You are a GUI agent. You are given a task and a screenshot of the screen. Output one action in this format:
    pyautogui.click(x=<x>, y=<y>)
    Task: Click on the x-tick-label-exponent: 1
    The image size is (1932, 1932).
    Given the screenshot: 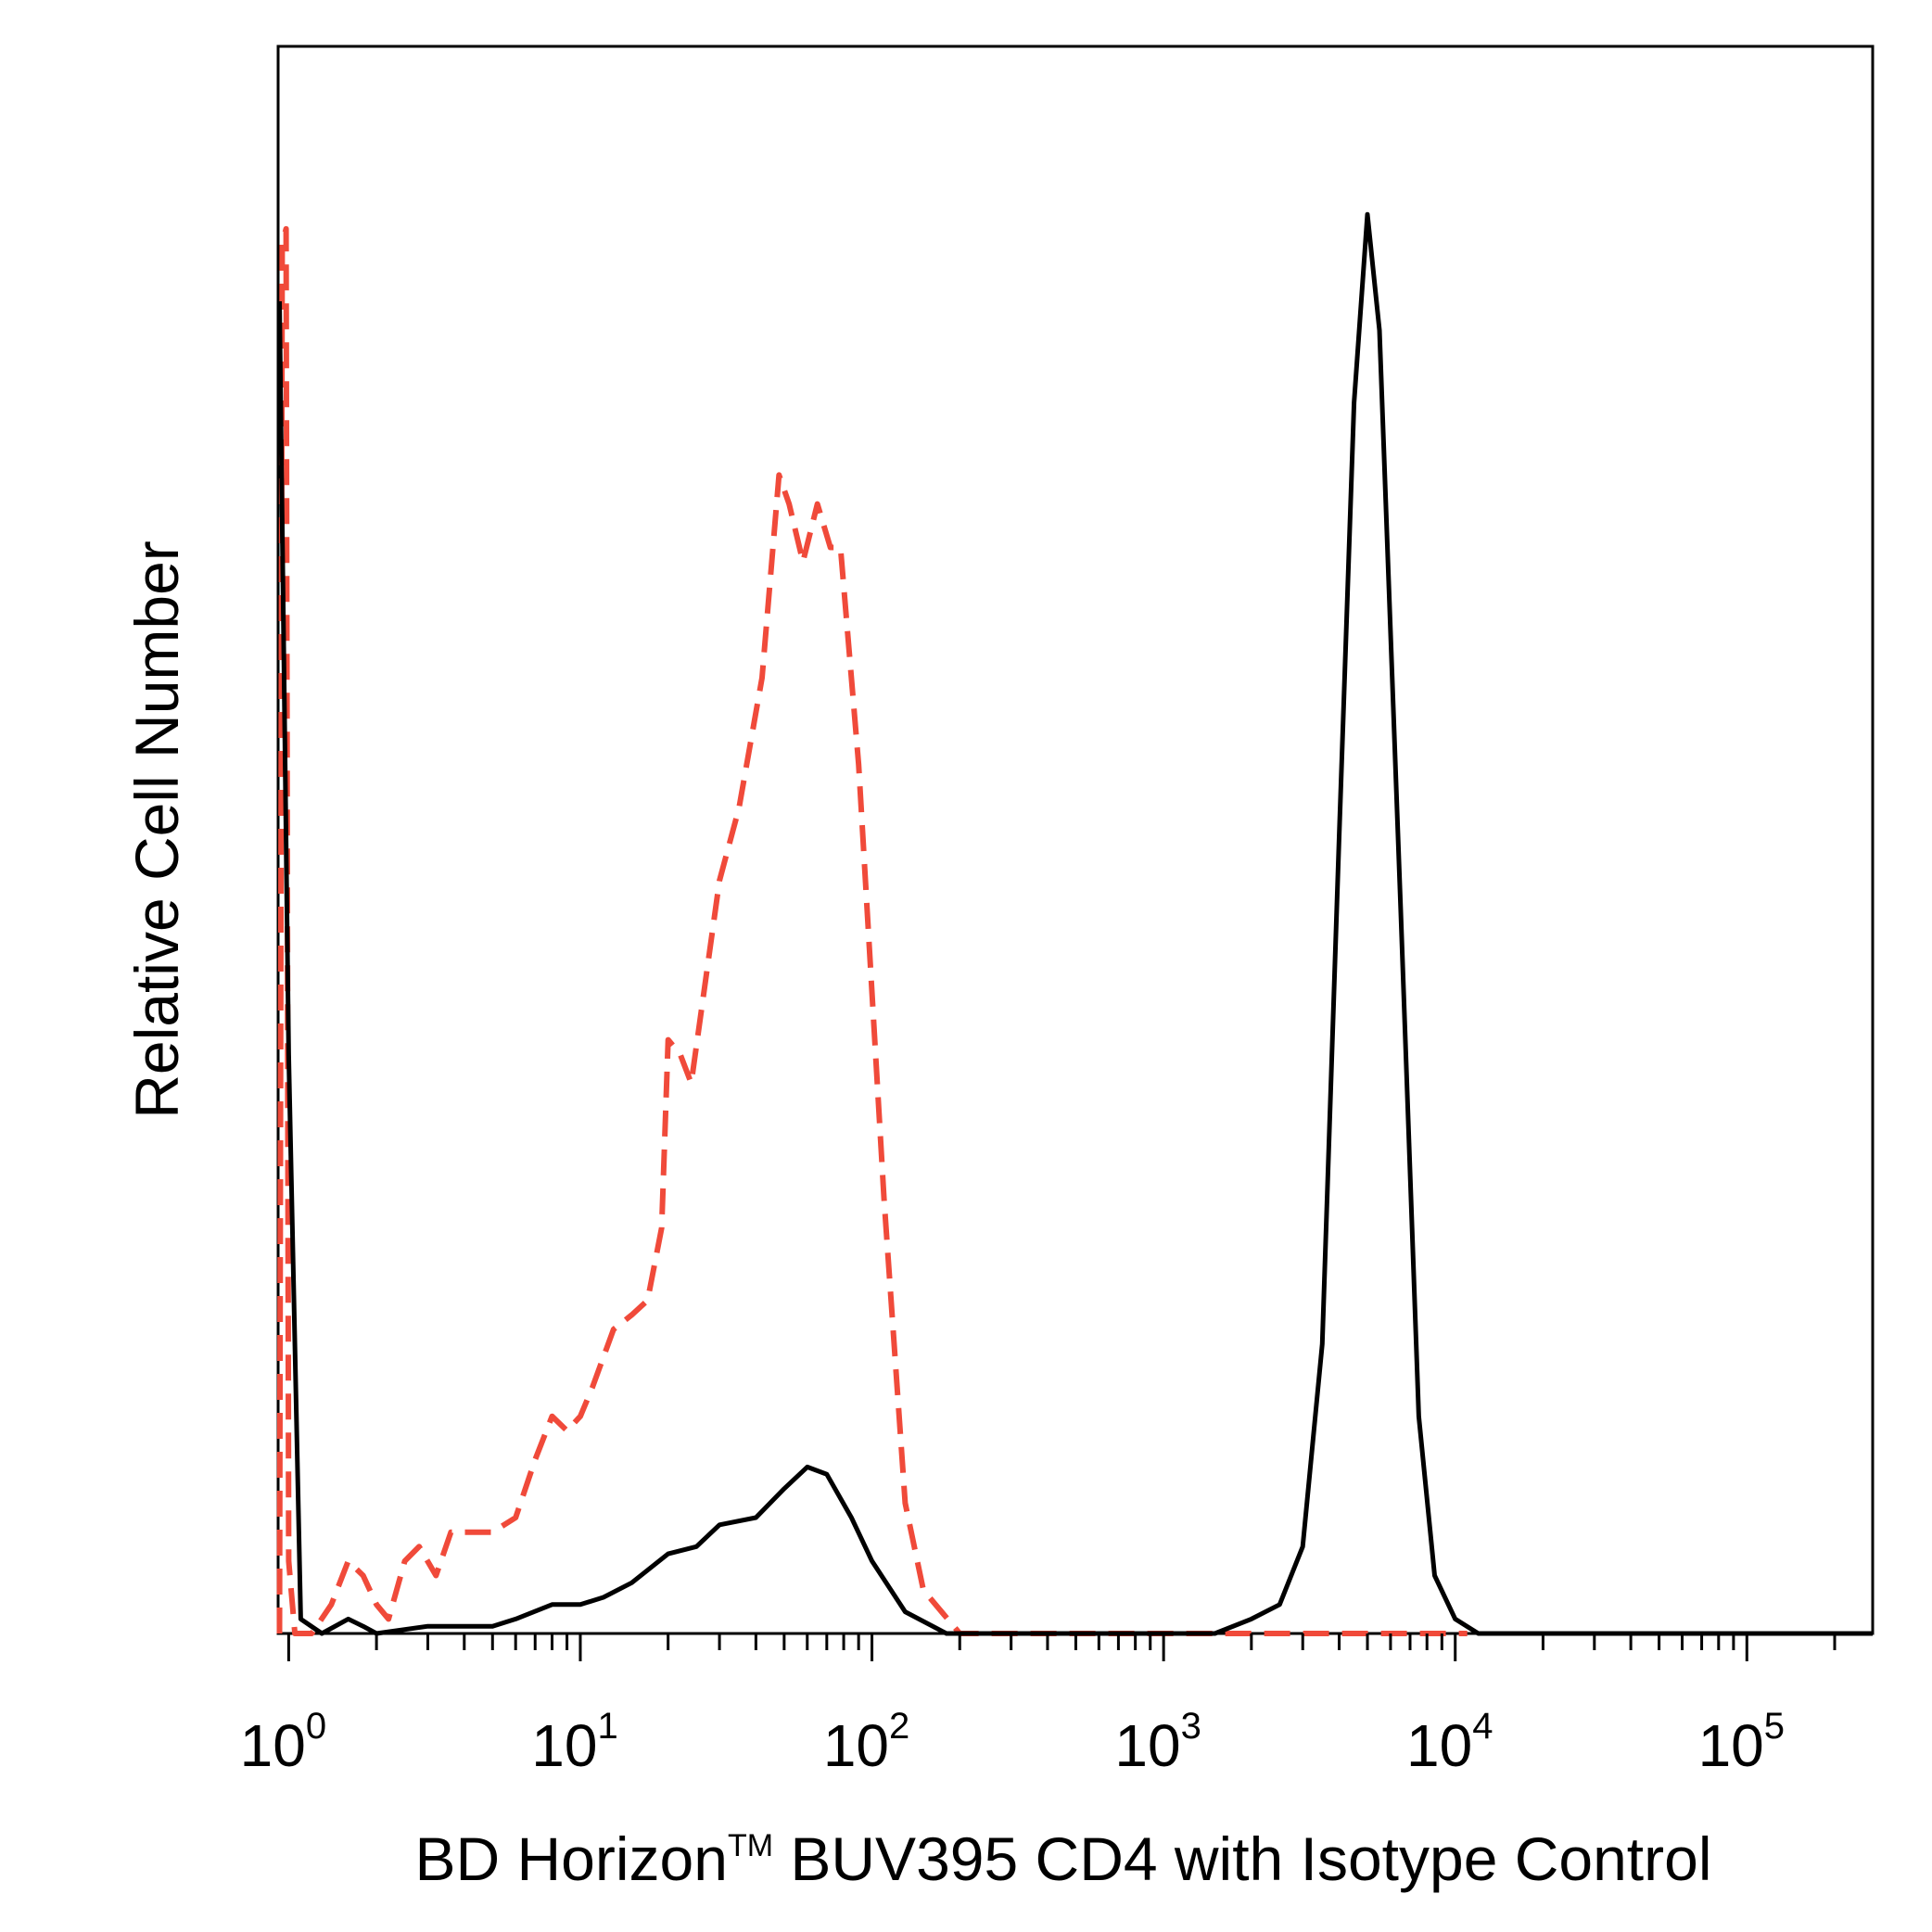 What is the action you would take?
    pyautogui.click(x=607, y=1726)
    